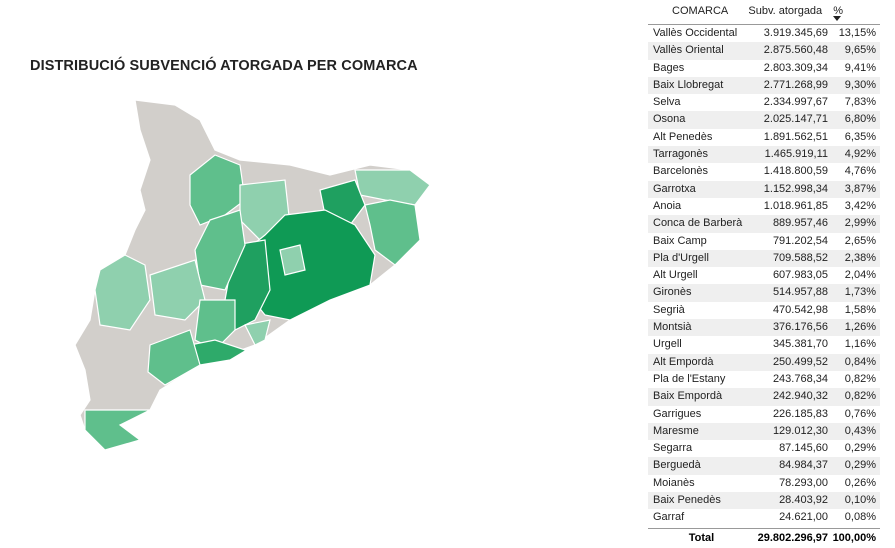 Image resolution: width=895 pixels, height=548 pixels. What do you see at coordinates (764, 85) in the screenshot?
I see `table-row: Baix Llobregat 2.771.268,99 9,30%` at bounding box center [764, 85].